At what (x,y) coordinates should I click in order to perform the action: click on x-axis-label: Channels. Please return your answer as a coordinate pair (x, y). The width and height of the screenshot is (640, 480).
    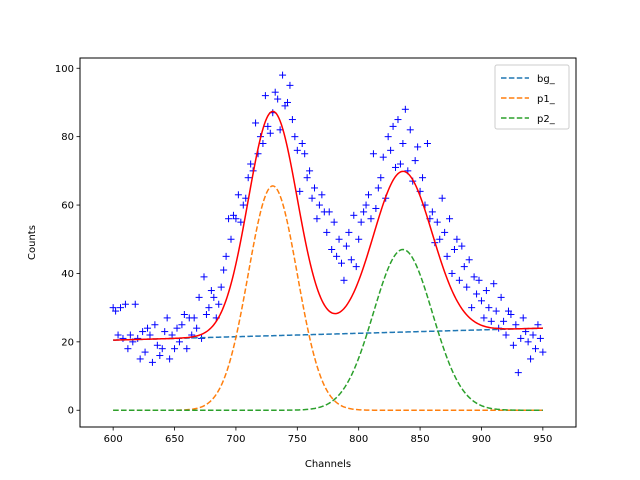
    Looking at the image, I should click on (328, 464).